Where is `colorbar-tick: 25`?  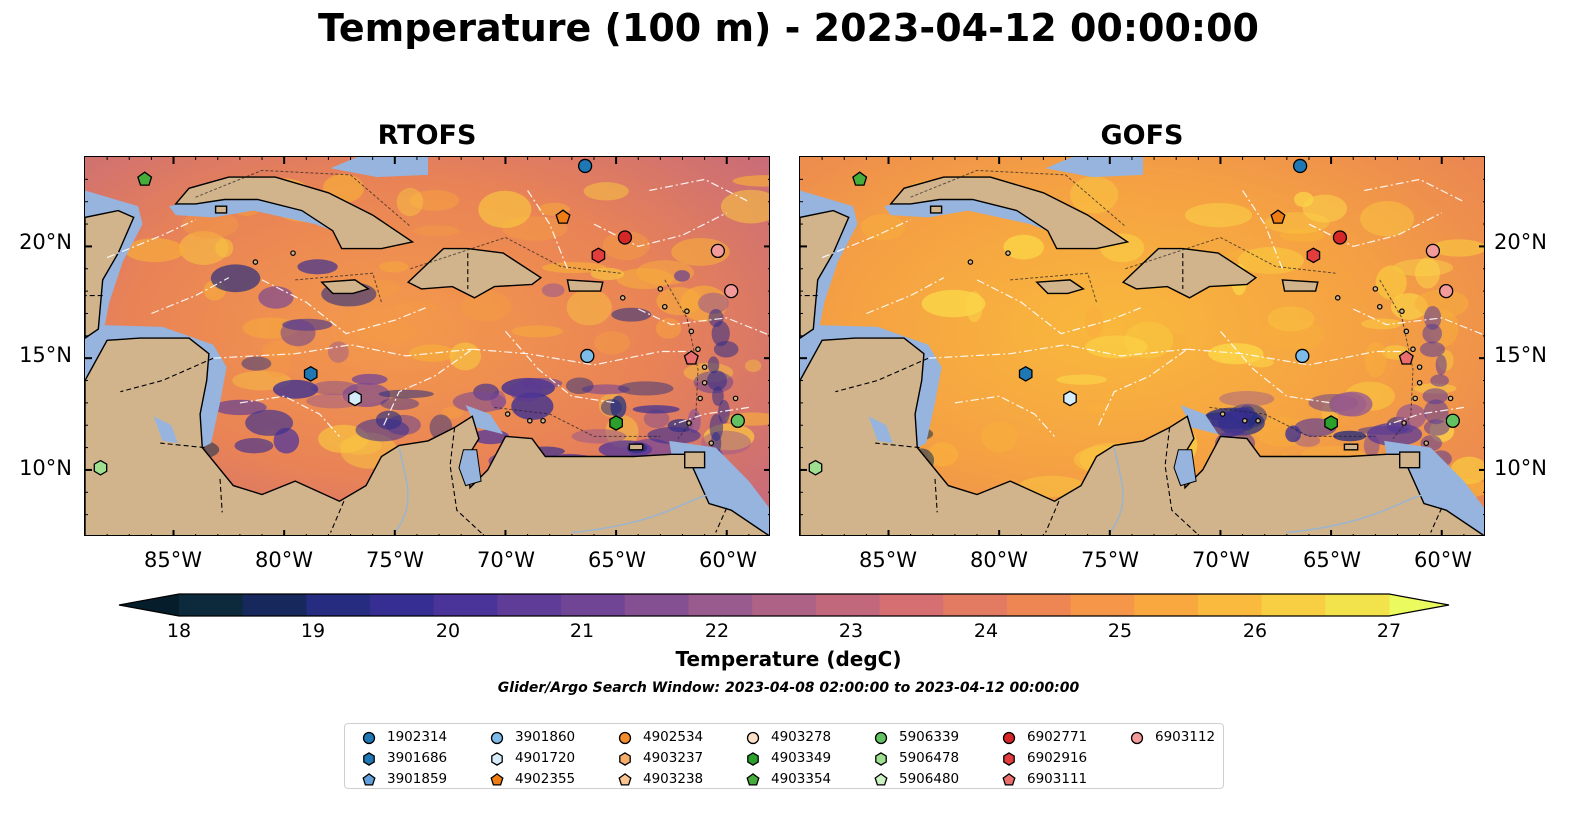
colorbar-tick: 25 is located at coordinates (1120, 631).